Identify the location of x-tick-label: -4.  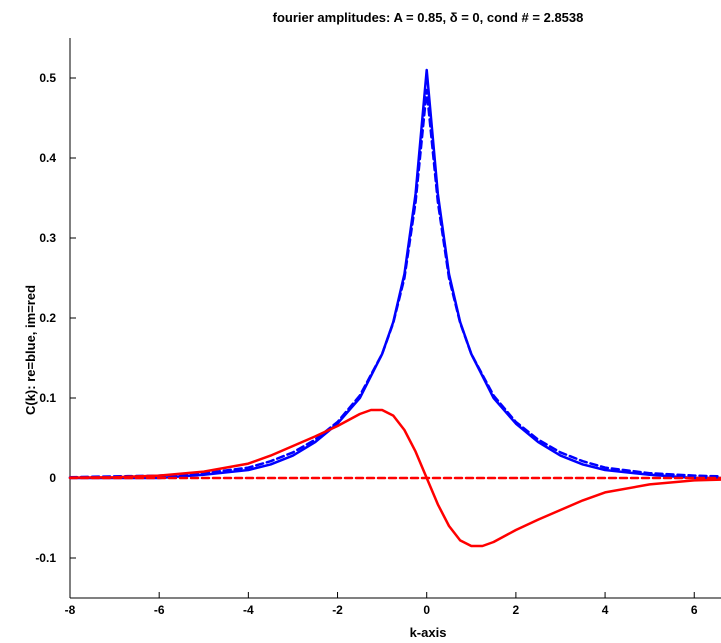
(248, 610).